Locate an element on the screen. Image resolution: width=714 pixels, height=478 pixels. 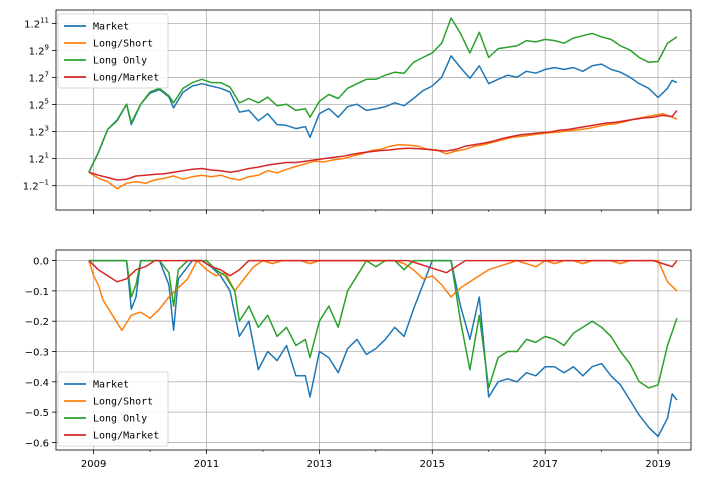
series-line-long-short is located at coordinates (383, 151).